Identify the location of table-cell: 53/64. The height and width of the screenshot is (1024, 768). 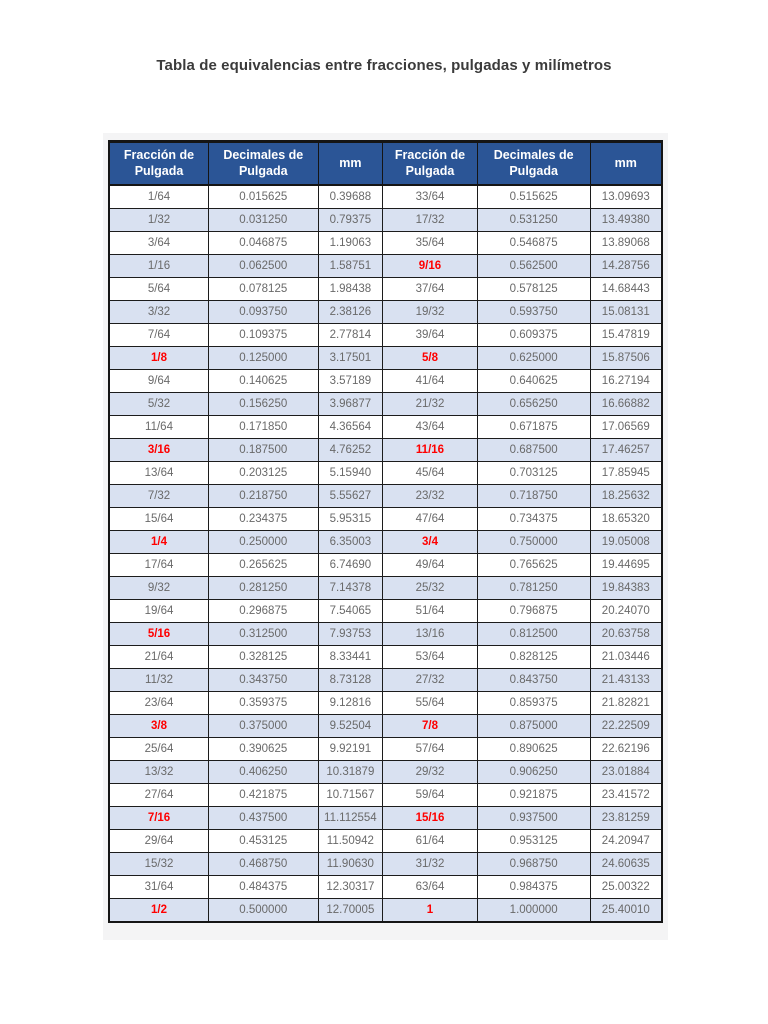
(430, 656).